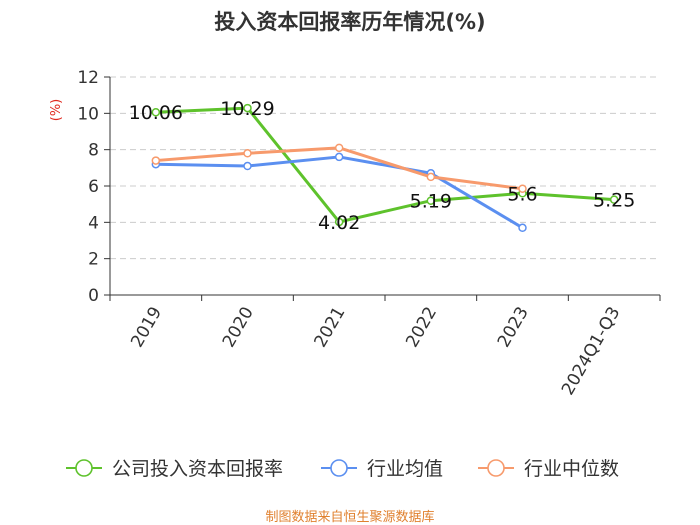  What do you see at coordinates (421, 327) in the screenshot?
I see `x-tick-label: 2022` at bounding box center [421, 327].